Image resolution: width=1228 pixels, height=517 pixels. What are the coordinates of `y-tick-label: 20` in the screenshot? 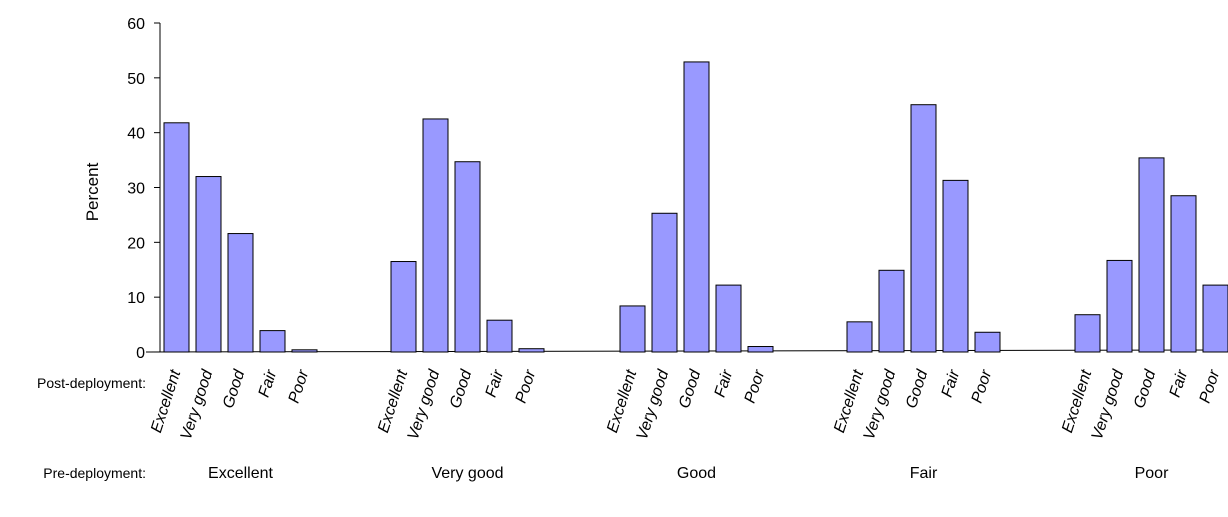 It's located at (136, 243).